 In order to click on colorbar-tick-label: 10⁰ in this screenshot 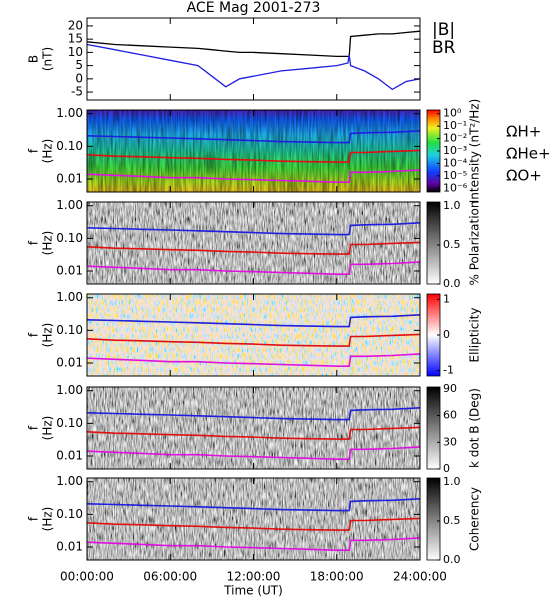, I will do `click(452, 113)`.